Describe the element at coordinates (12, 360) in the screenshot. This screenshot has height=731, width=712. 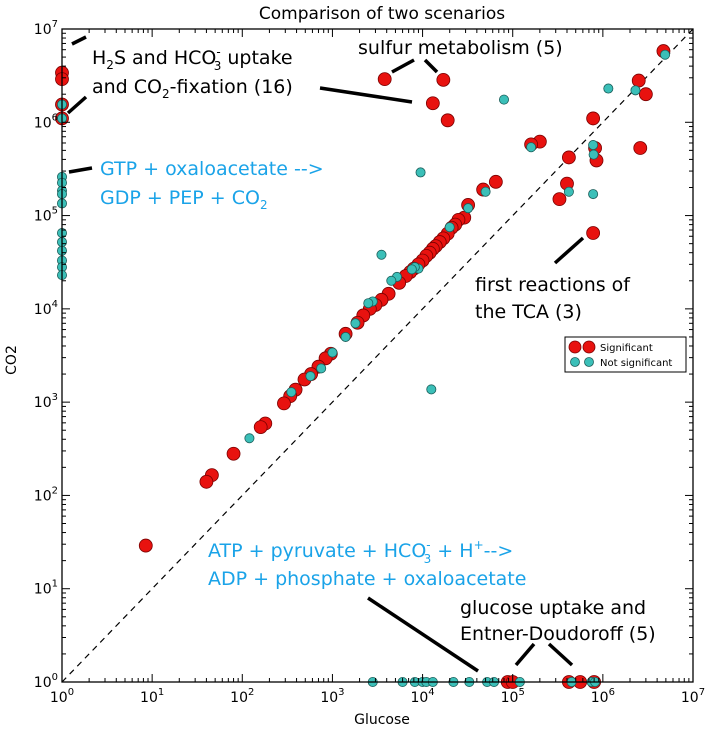
I see `y-axis-label: CO2` at that location.